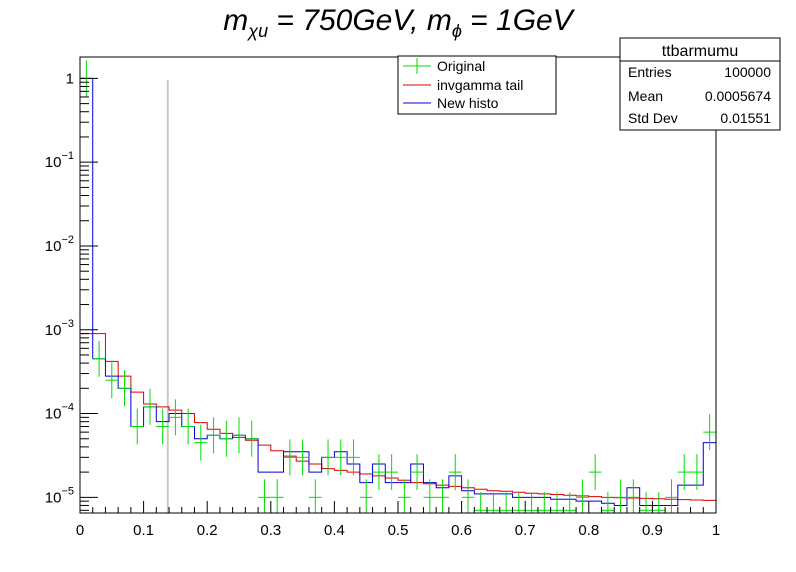 The width and height of the screenshot is (796, 572). What do you see at coordinates (398, 530) in the screenshot?
I see `x-tick-label: 0.5` at bounding box center [398, 530].